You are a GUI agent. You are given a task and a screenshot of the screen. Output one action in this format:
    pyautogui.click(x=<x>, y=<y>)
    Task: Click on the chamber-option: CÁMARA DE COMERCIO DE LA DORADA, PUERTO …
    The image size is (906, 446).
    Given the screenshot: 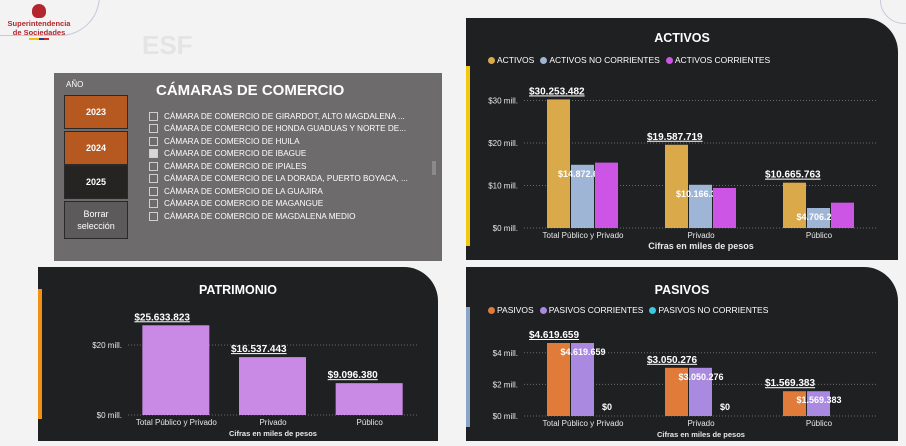 What is the action you would take?
    pyautogui.click(x=294, y=179)
    